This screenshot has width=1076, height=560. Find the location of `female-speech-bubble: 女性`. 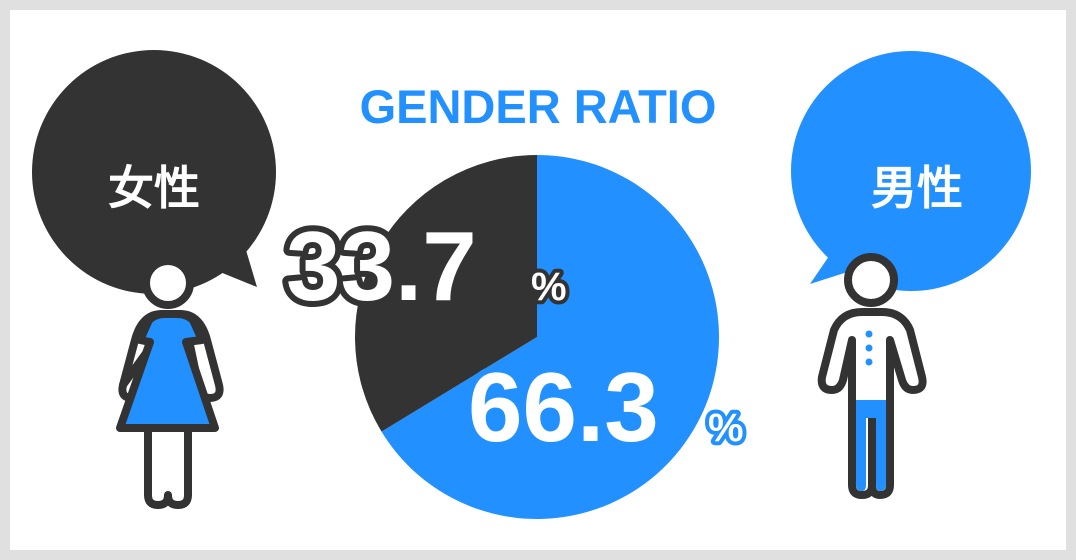

female-speech-bubble: 女性 is located at coordinates (154, 172).